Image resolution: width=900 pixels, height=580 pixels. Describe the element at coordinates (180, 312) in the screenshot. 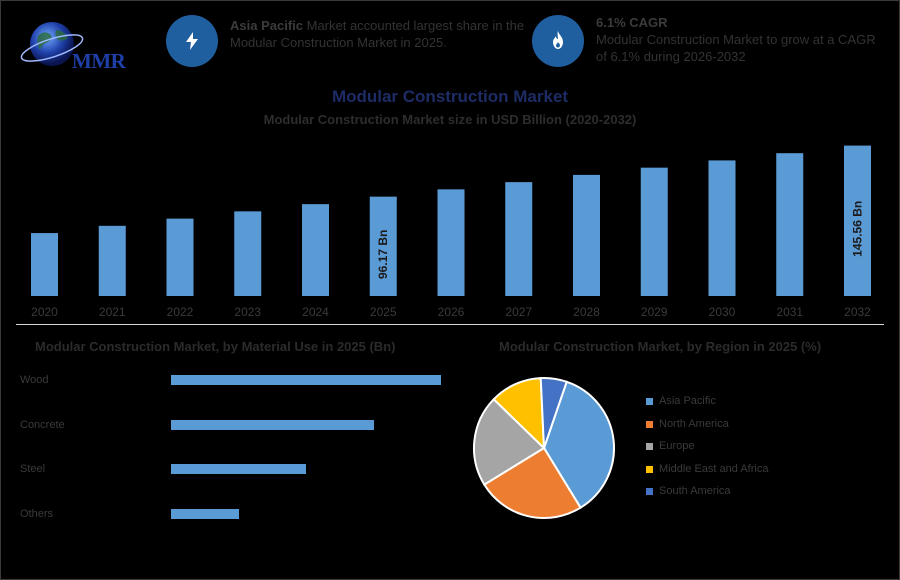

I see `x-tick-label: 2022` at that location.